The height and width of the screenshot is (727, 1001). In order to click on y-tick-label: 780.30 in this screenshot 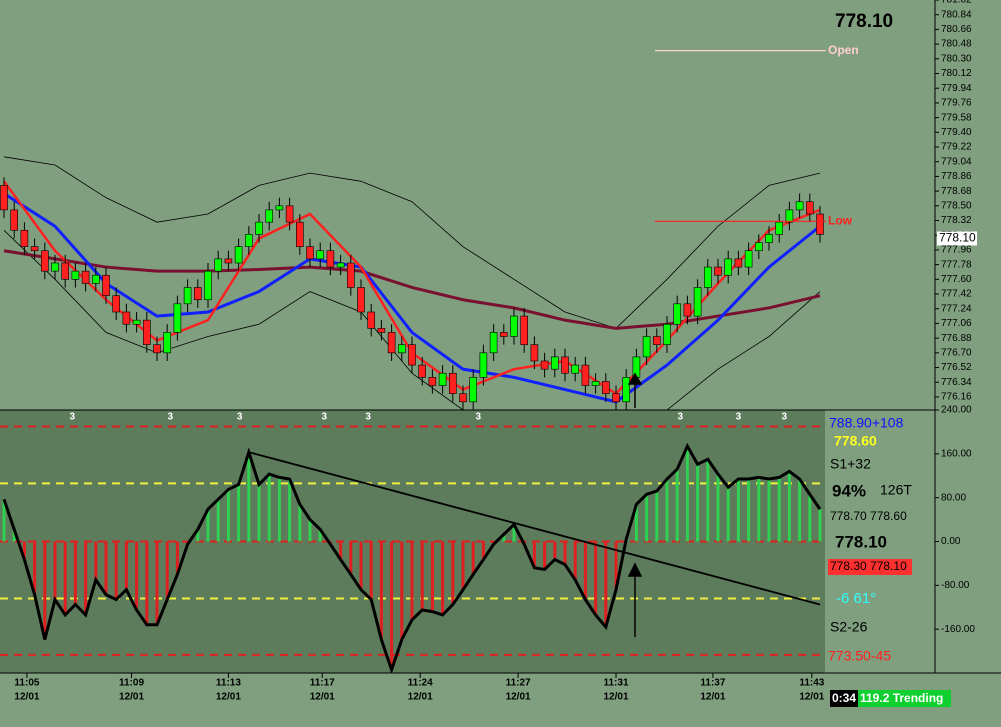, I will do `click(956, 58)`.